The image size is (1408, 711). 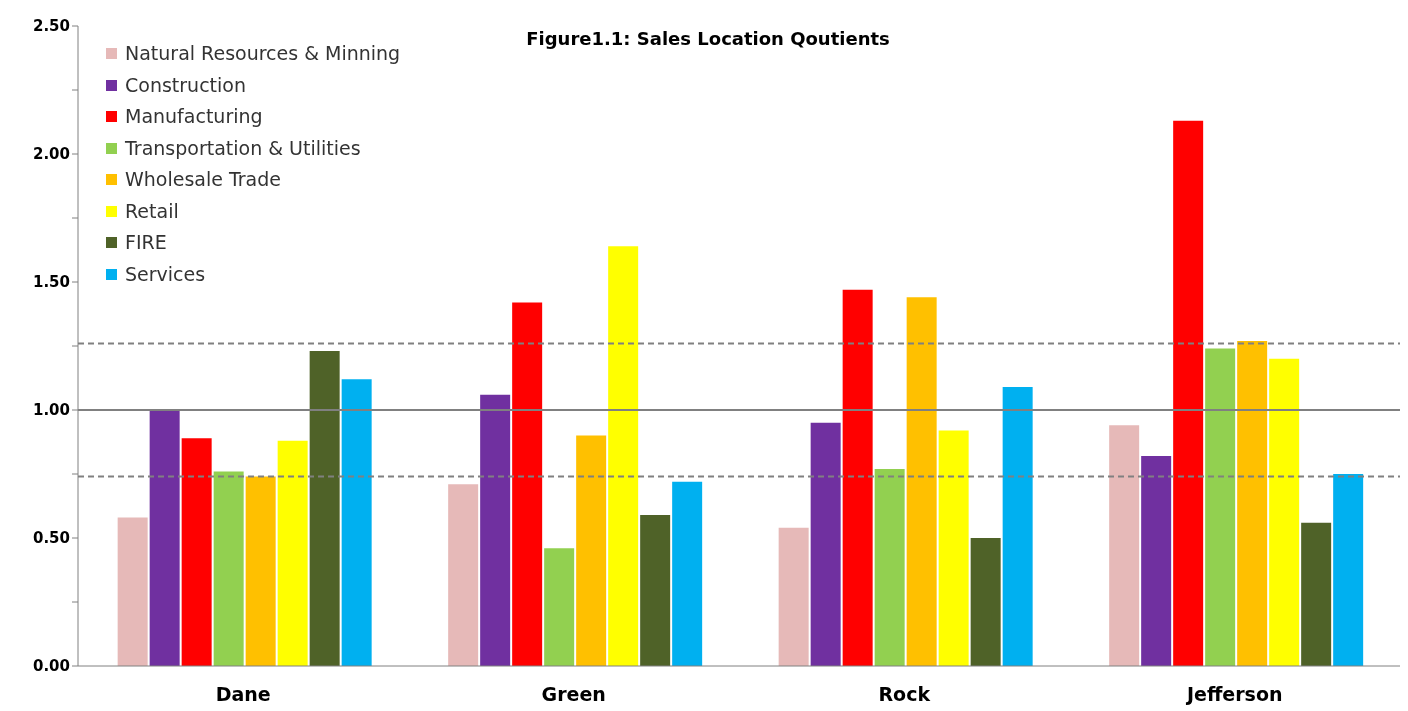 What do you see at coordinates (51, 26) in the screenshot?
I see `y-tick-label: 2.50` at bounding box center [51, 26].